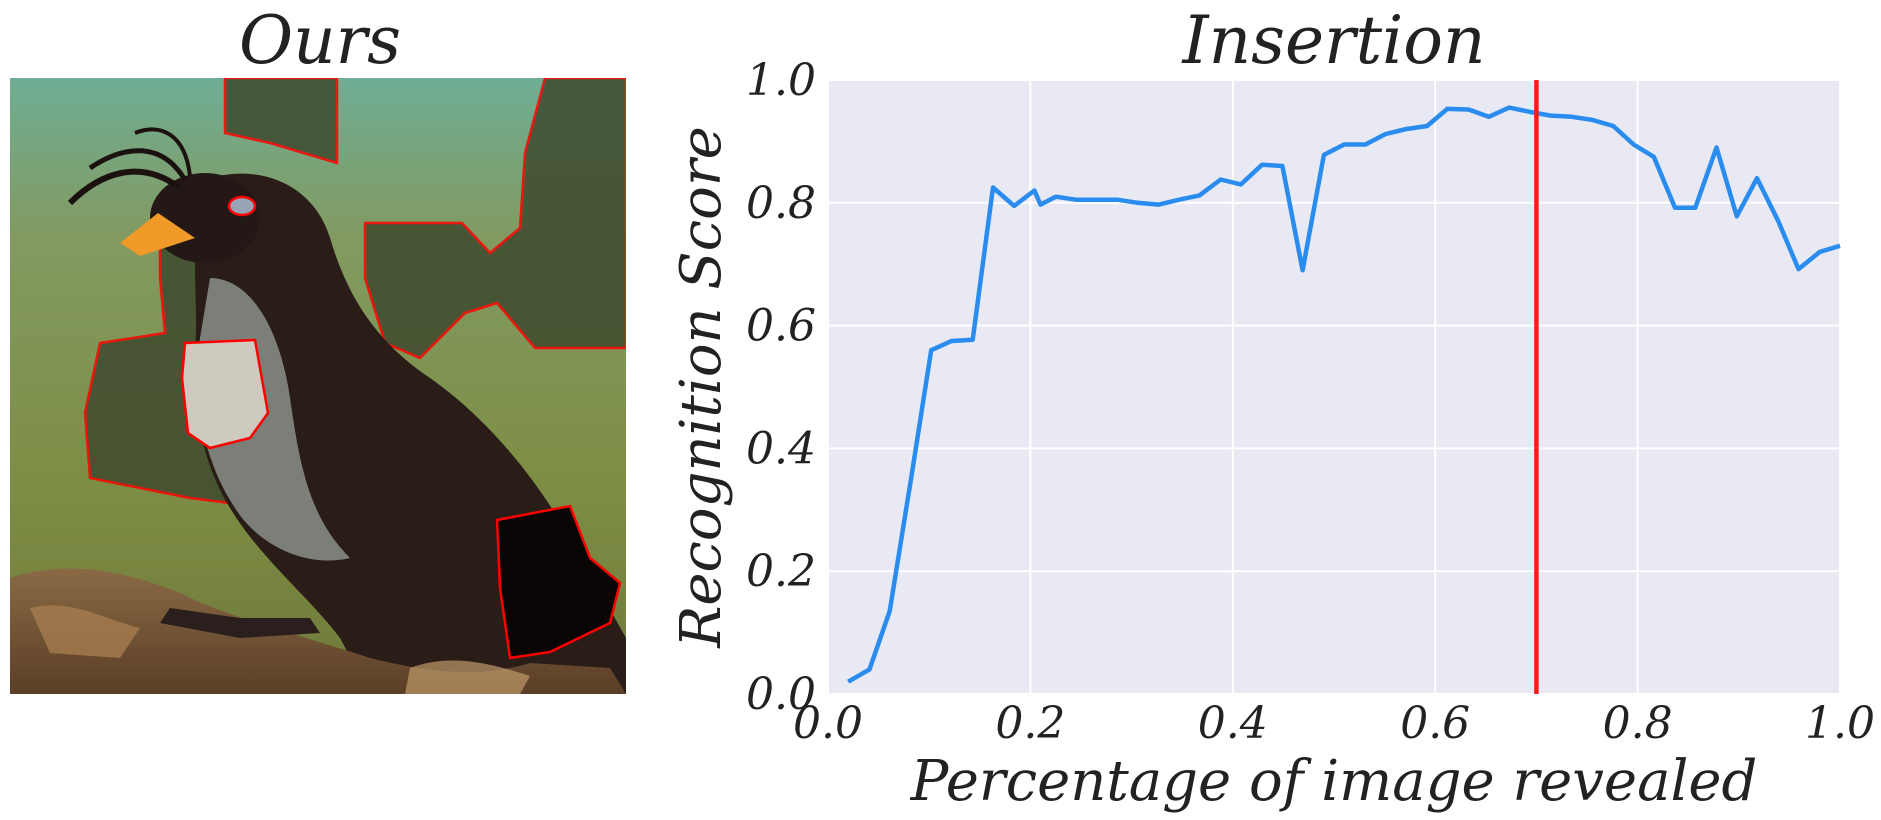 This screenshot has width=1881, height=820. I want to click on y-tick-label: 1.0, so click(781, 80).